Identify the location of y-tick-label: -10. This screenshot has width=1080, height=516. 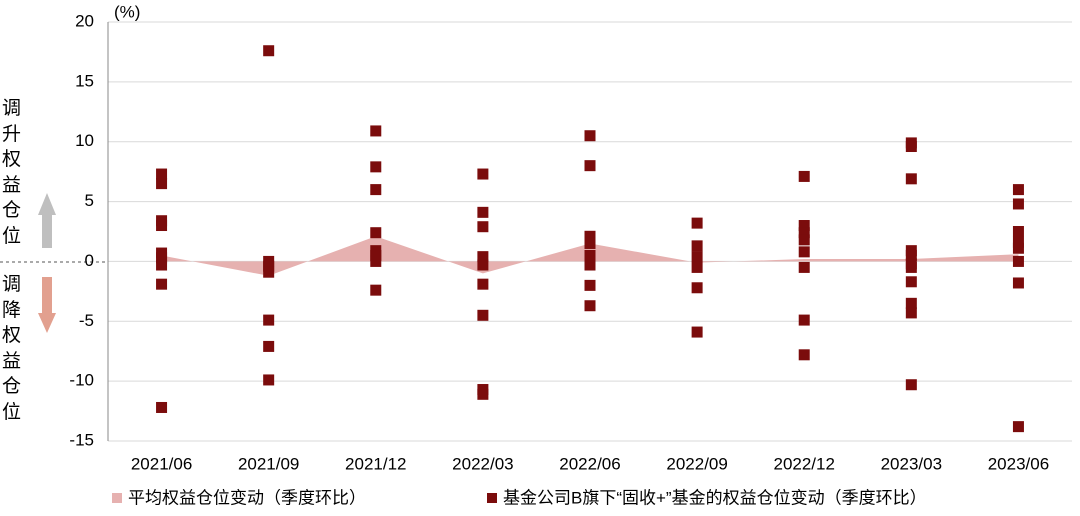
(81, 380).